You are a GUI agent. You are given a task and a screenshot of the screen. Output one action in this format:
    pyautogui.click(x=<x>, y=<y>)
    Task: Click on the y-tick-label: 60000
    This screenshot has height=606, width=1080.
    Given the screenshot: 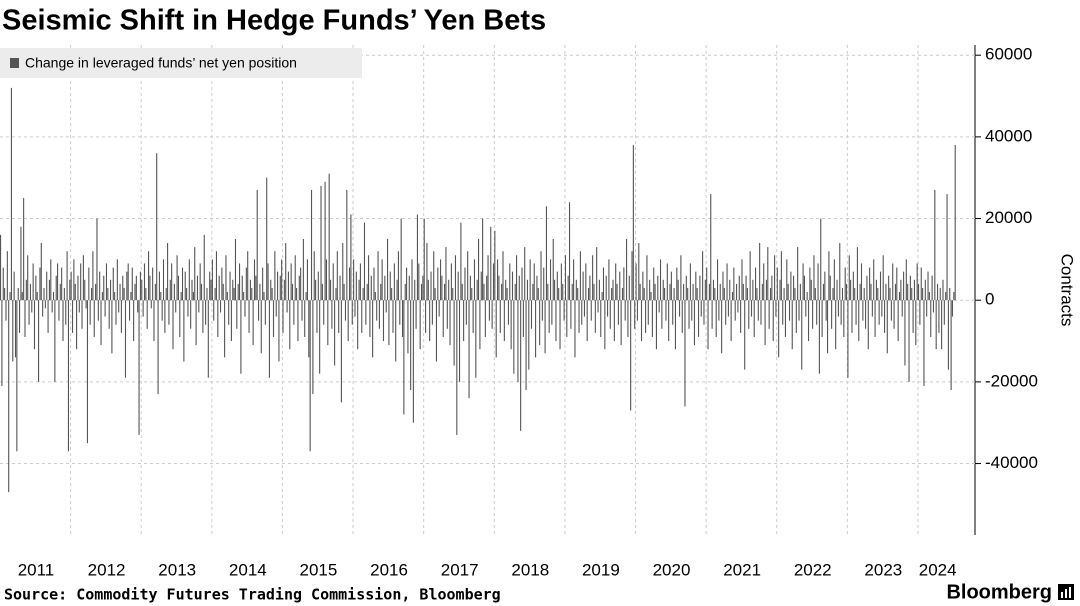 What is the action you would take?
    pyautogui.click(x=1008, y=54)
    